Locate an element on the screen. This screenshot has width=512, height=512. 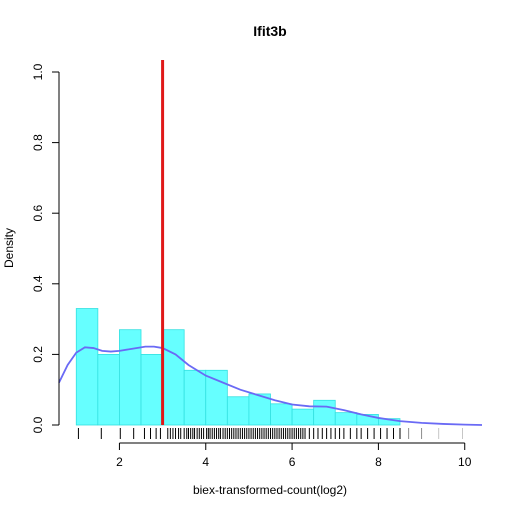
y-tick-label-3: 0.6 is located at coordinates (38, 213).